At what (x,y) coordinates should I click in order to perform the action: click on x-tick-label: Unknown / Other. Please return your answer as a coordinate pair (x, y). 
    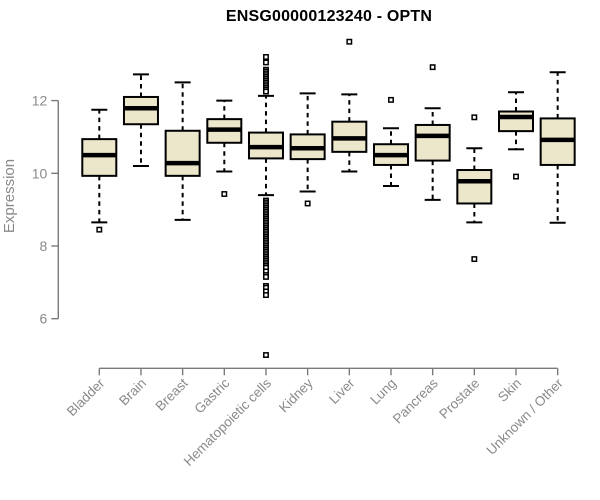
    Looking at the image, I should click on (525, 416).